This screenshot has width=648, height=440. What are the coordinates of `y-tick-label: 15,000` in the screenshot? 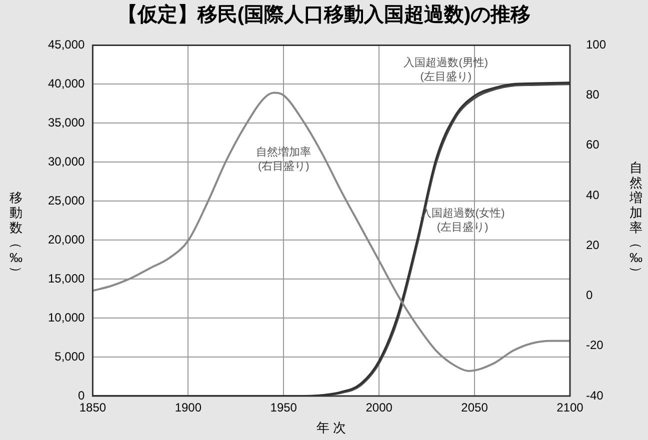 It's located at (67, 278).